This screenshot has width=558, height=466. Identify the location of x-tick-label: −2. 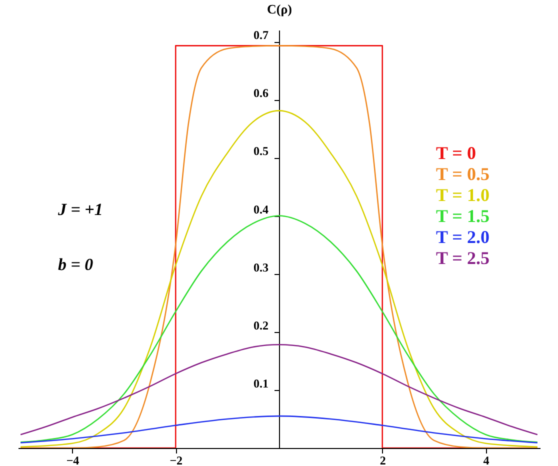
(176, 460).